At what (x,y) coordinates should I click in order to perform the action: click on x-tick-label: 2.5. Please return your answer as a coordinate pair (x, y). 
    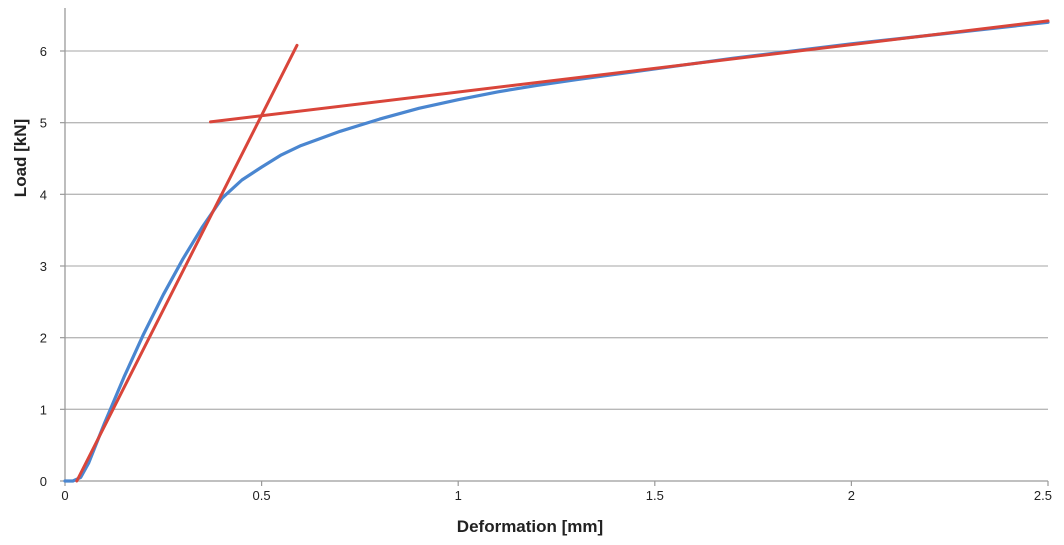
    Looking at the image, I should click on (1043, 495).